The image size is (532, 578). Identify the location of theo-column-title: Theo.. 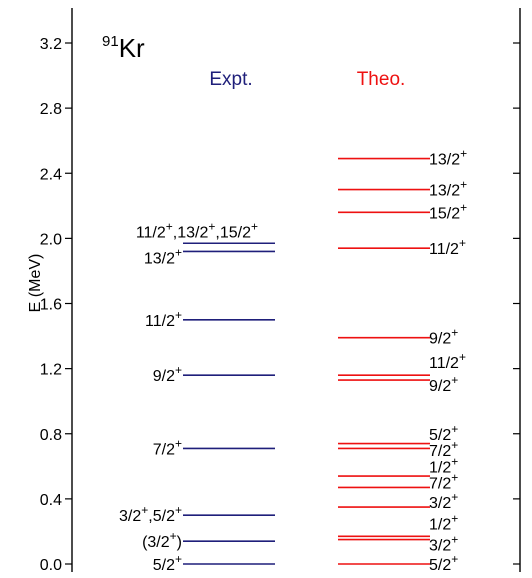
(381, 79).